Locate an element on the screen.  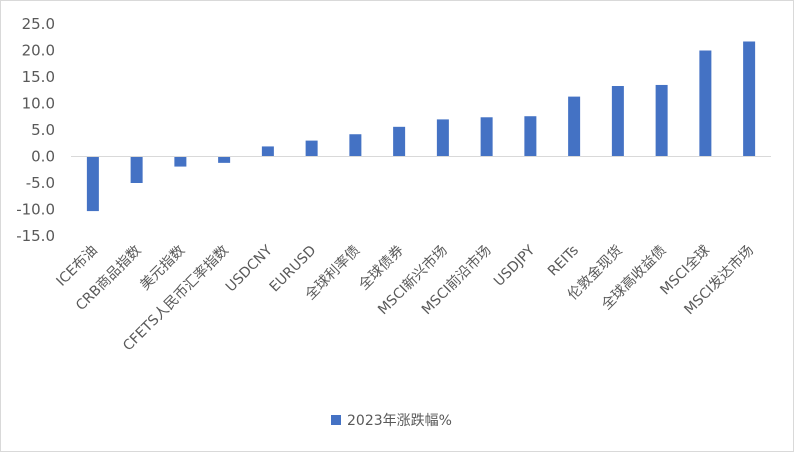
legend-label: 2023年涨跌幅% is located at coordinates (399, 421).